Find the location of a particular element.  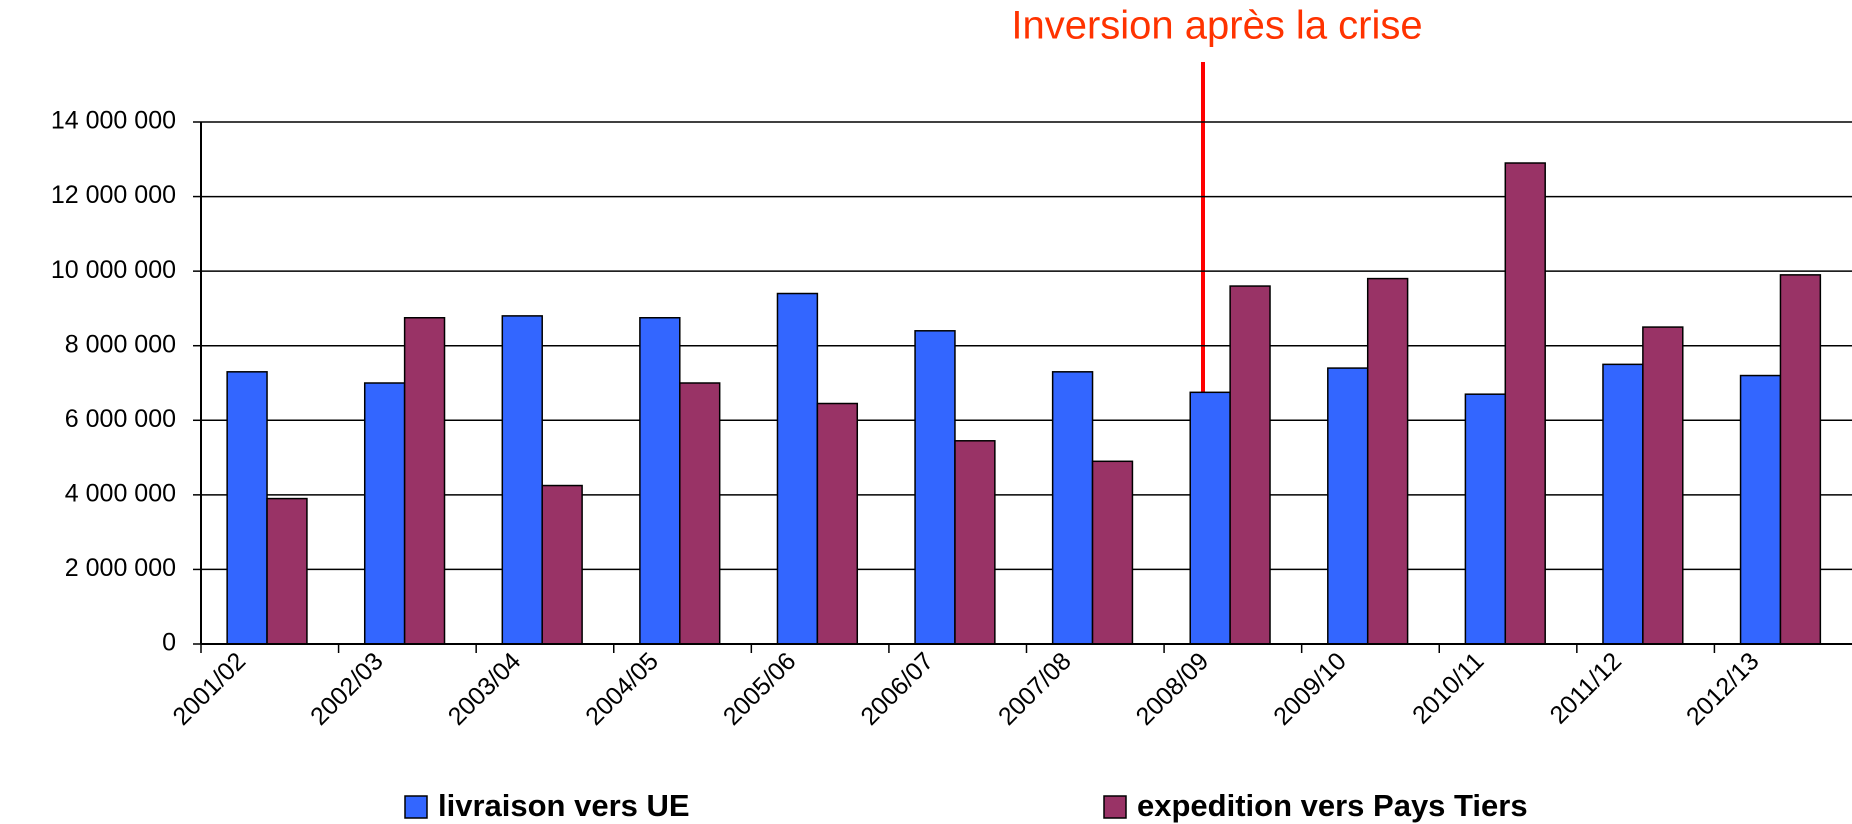

y-tick-label: 14 000 000 is located at coordinates (113, 121).